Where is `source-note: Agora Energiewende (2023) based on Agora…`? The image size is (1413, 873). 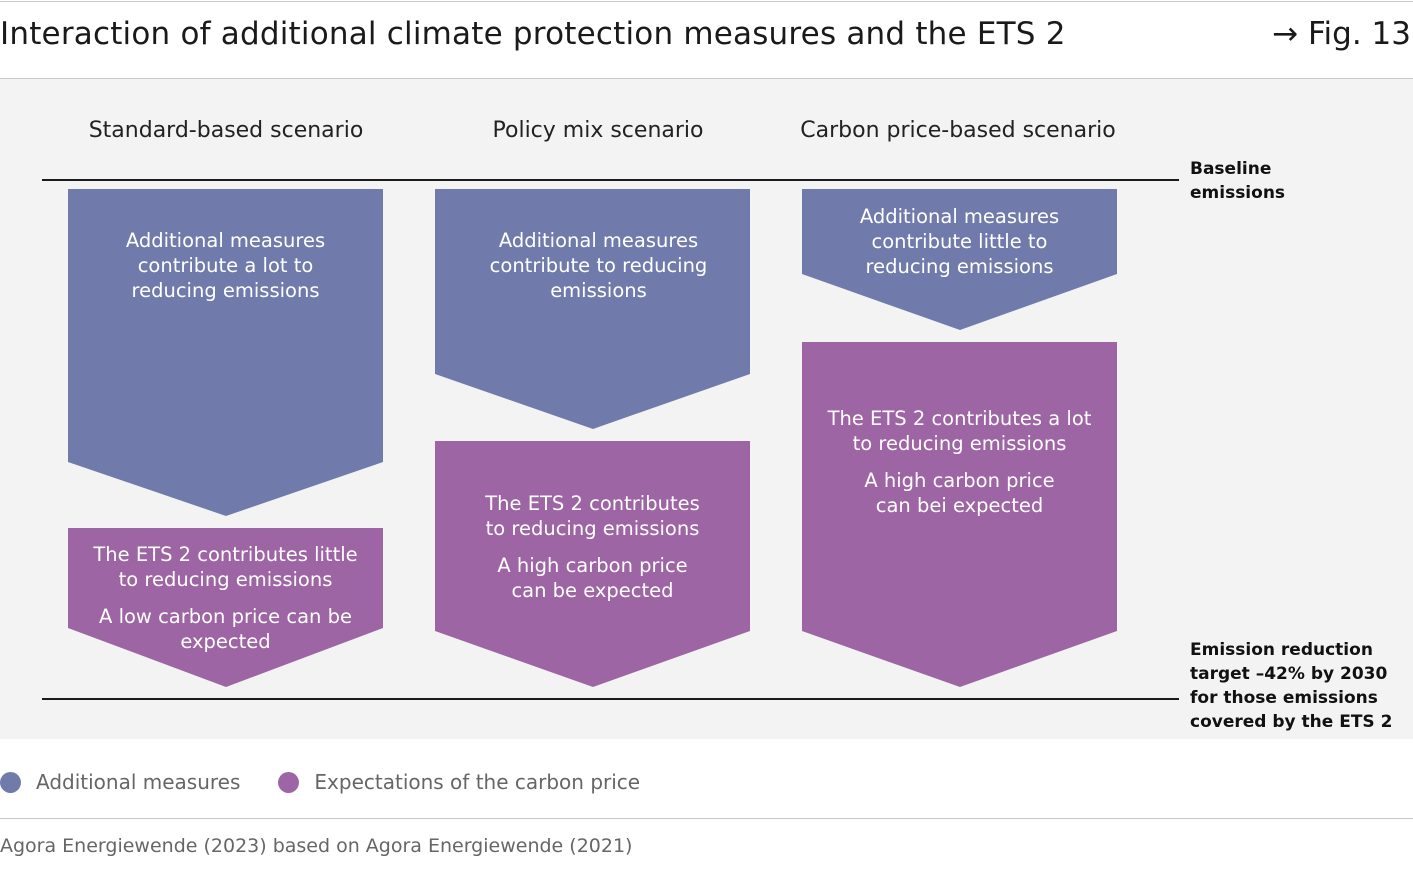
source-note: Agora Energiewende (2023) based on Agora… is located at coordinates (316, 846).